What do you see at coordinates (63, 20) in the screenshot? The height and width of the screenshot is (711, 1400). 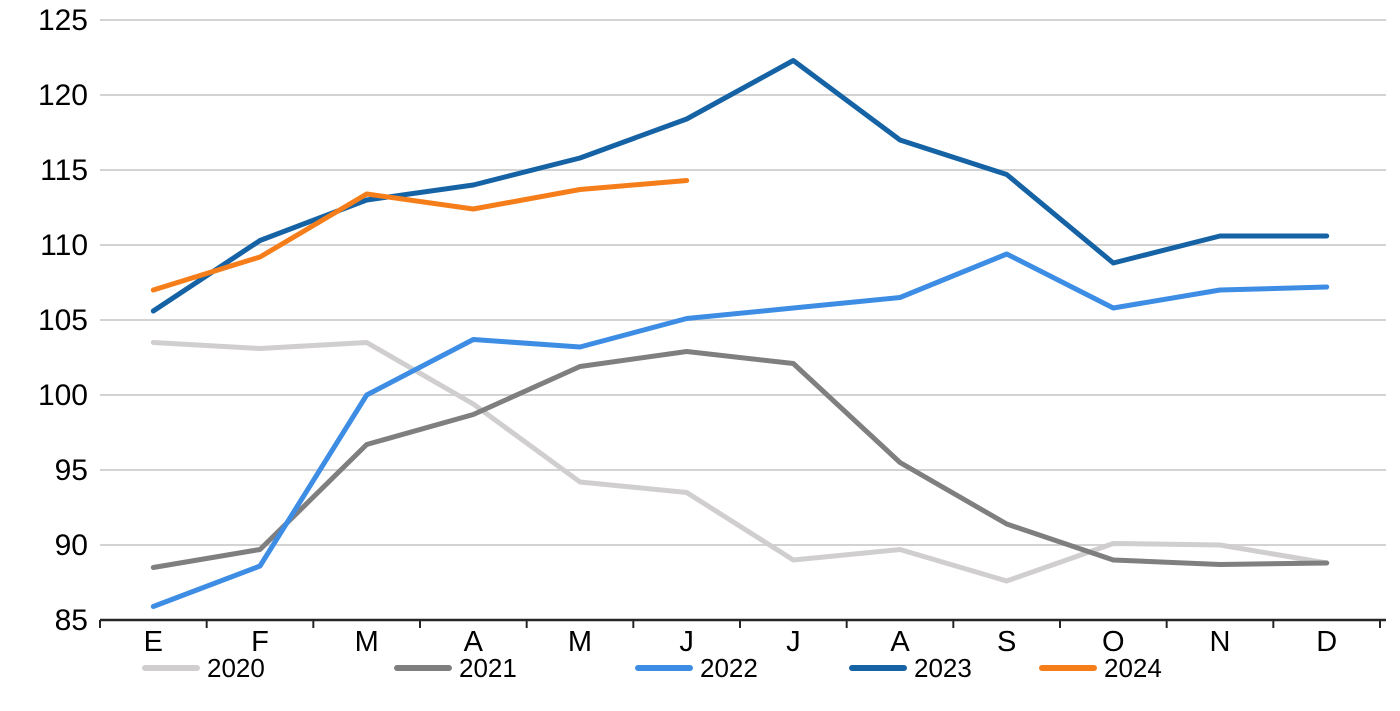 I see `y-axis-label: 125` at bounding box center [63, 20].